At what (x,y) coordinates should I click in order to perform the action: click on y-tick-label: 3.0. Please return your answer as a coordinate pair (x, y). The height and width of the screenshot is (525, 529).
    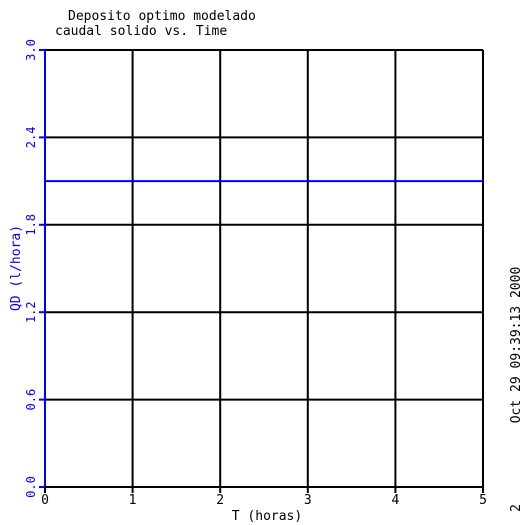
    Looking at the image, I should click on (31, 50).